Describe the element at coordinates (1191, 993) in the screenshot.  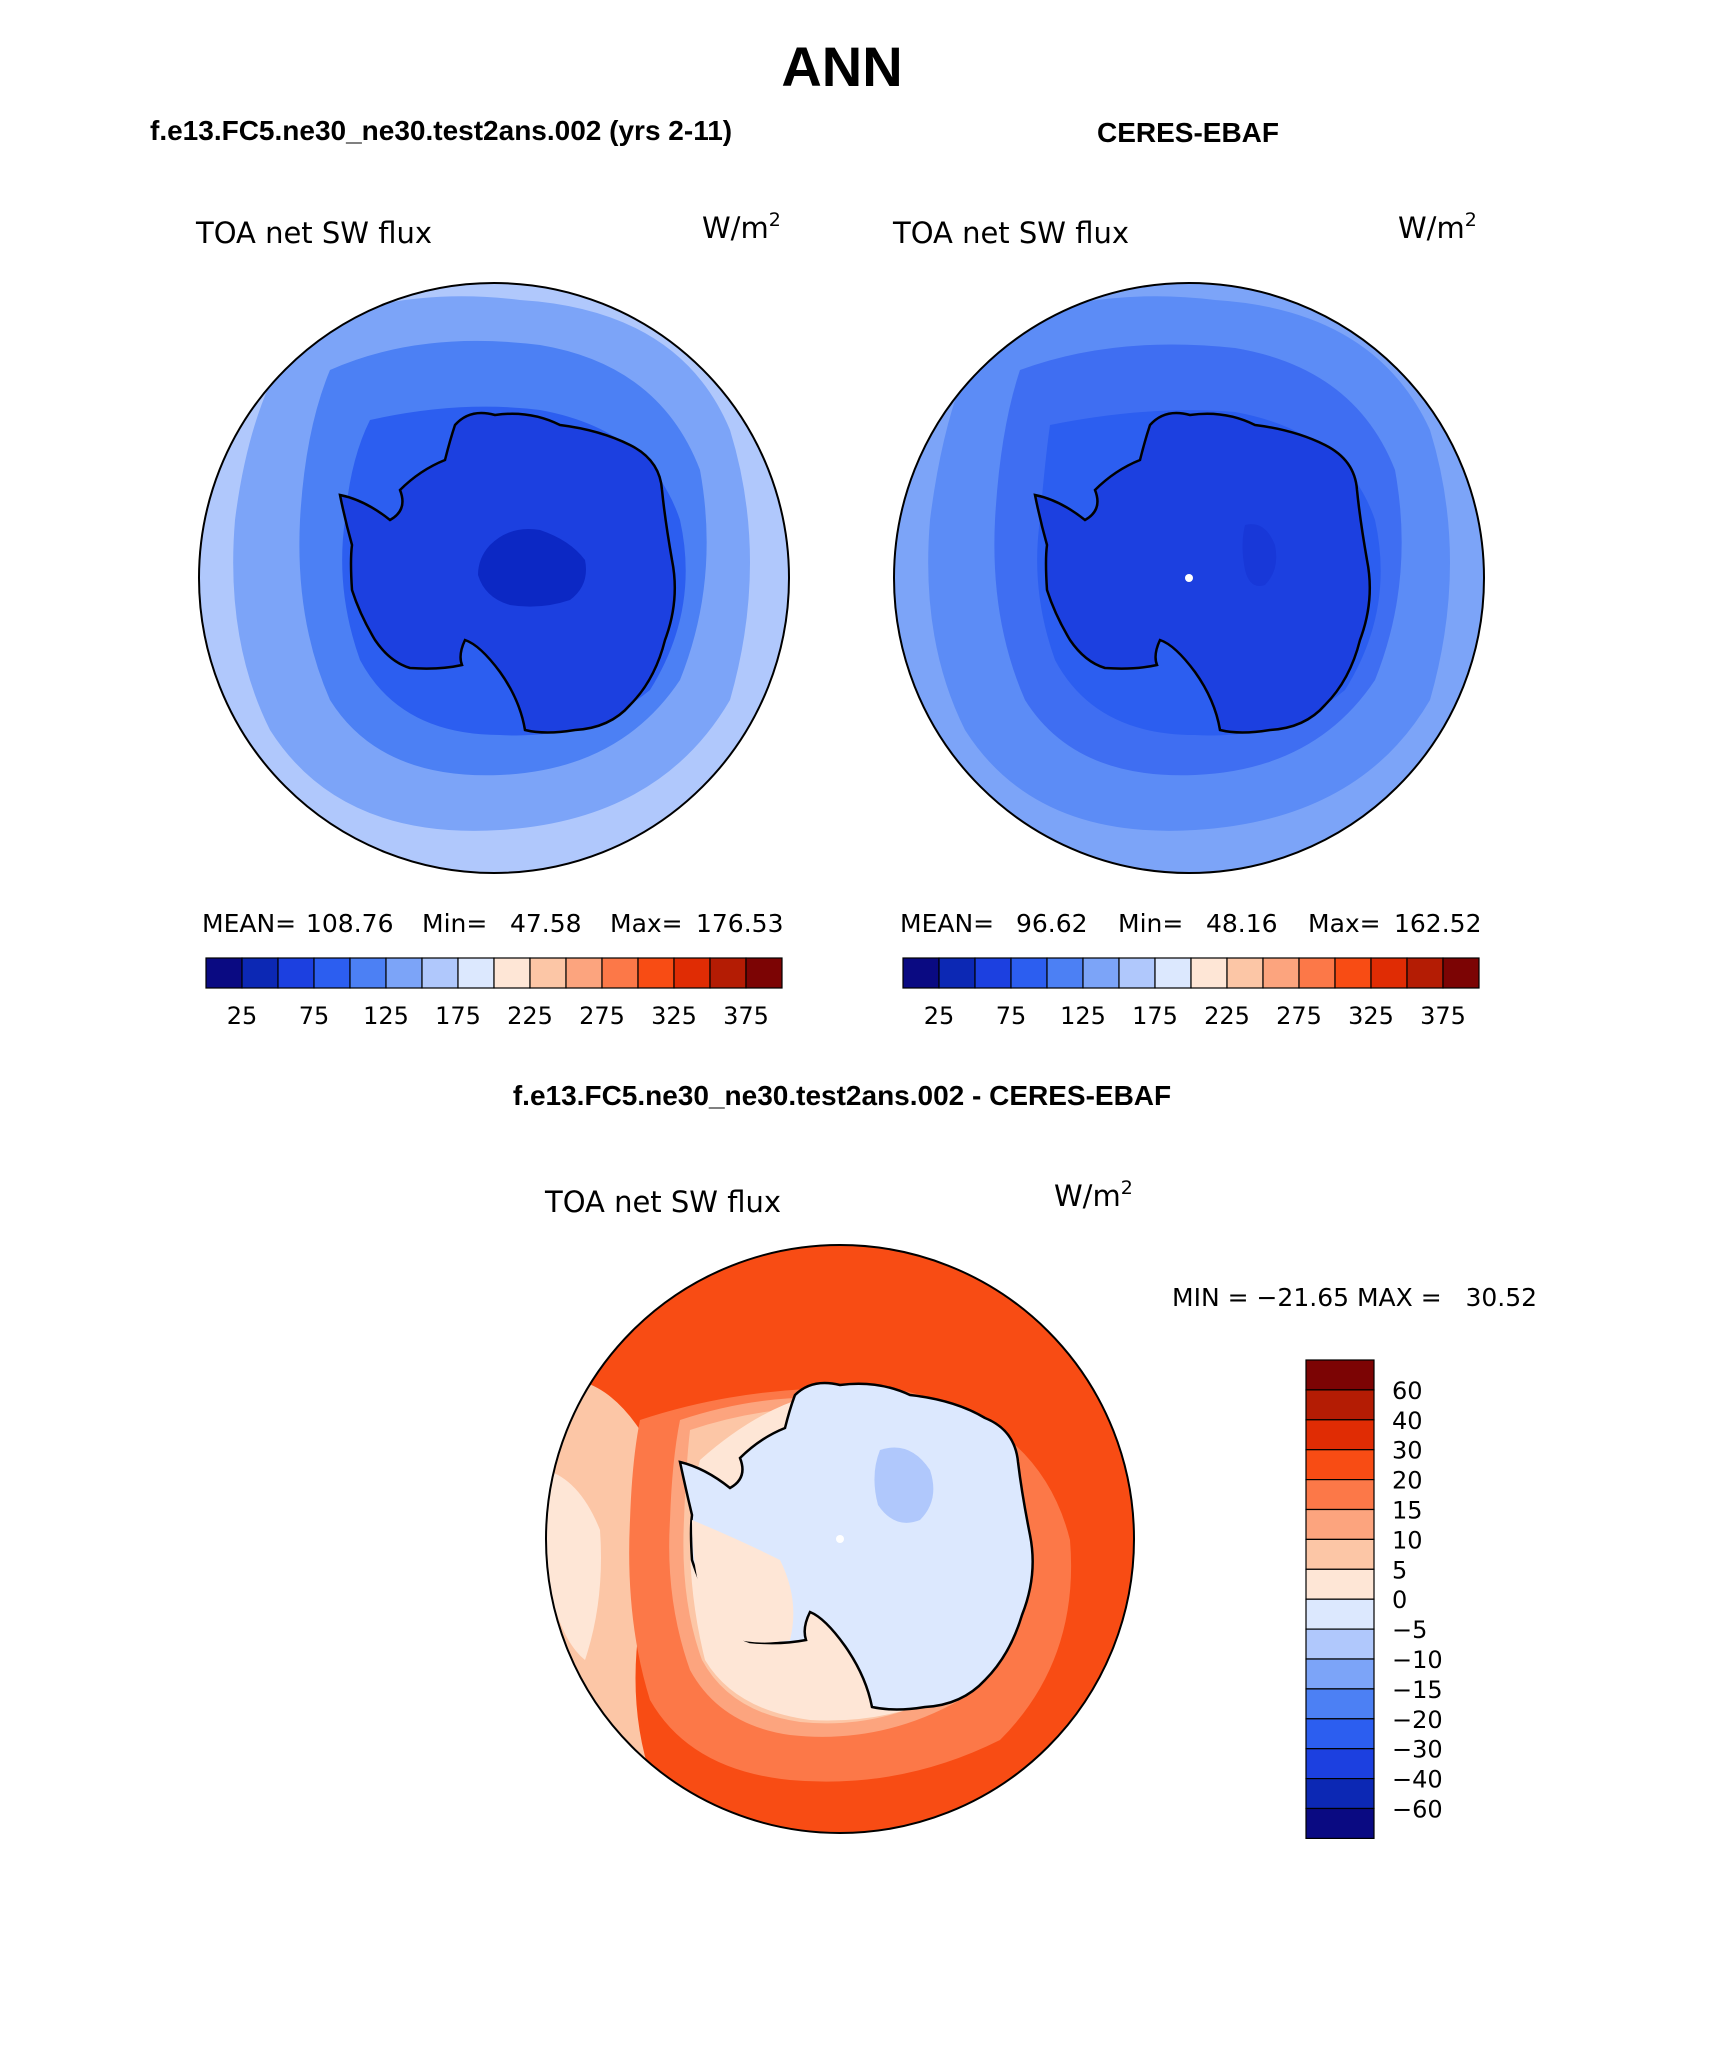
I see `panel-b-colorbar: 25 75 125 175 225 275 325 375` at that location.